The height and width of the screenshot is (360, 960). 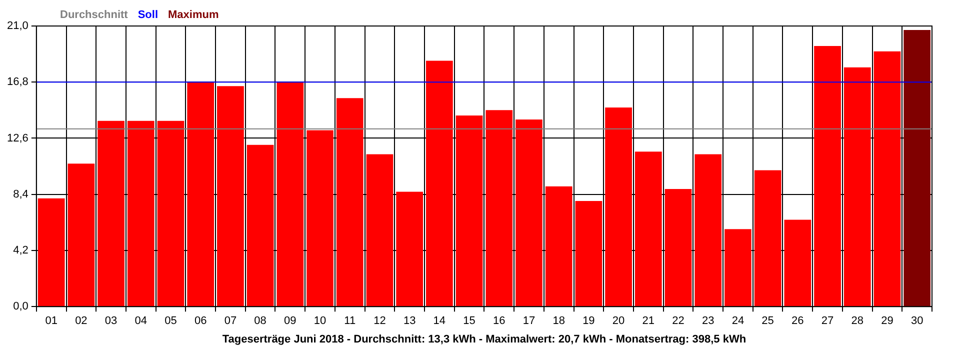 I want to click on x-tick-label: 05, so click(x=170, y=321).